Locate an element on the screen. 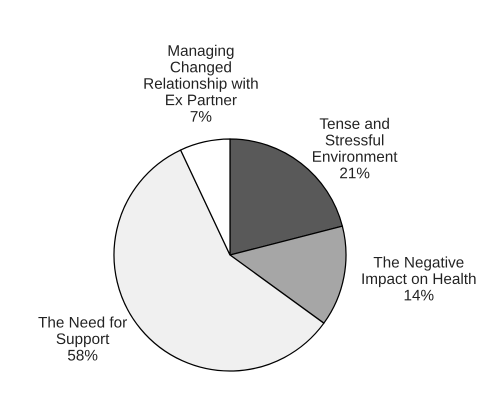  data-label: 14% is located at coordinates (419, 295).